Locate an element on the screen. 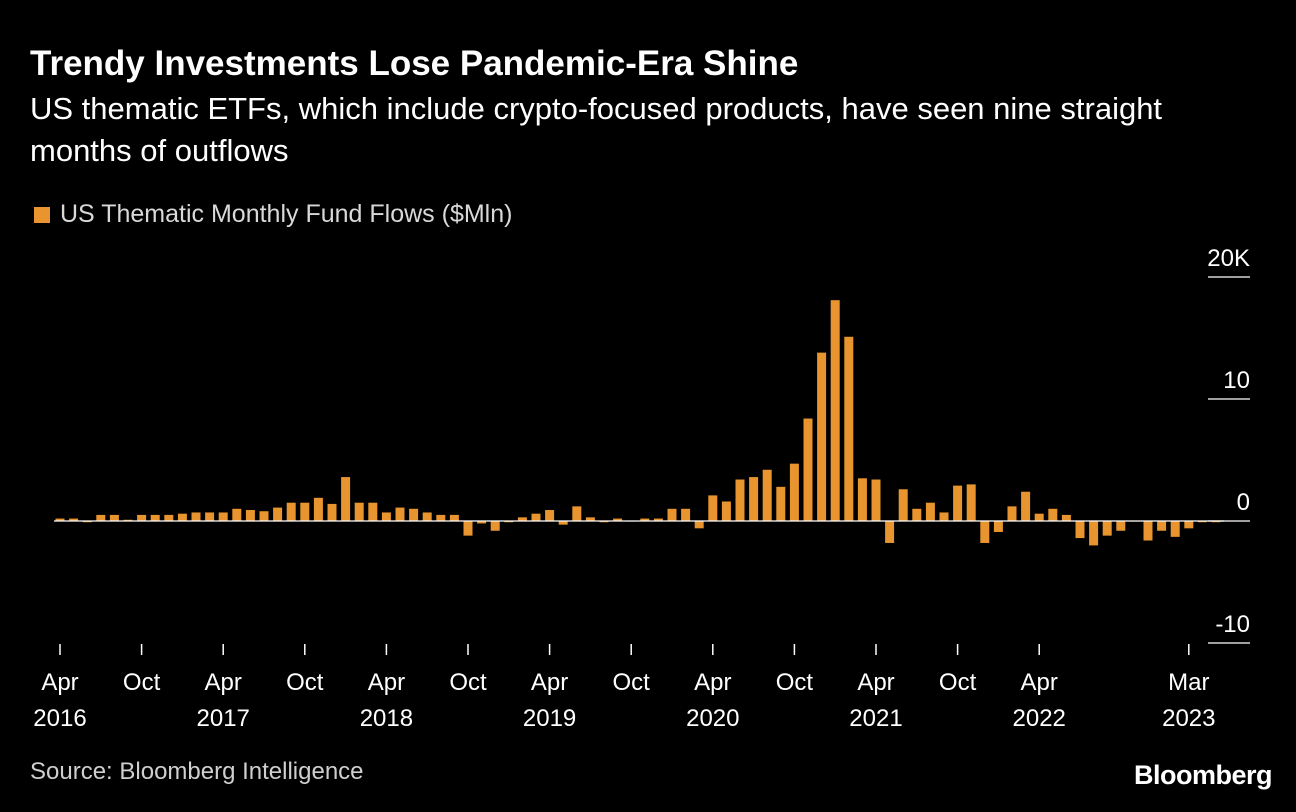 The width and height of the screenshot is (1296, 812). y-tick-label: 20K is located at coordinates (1228, 258).